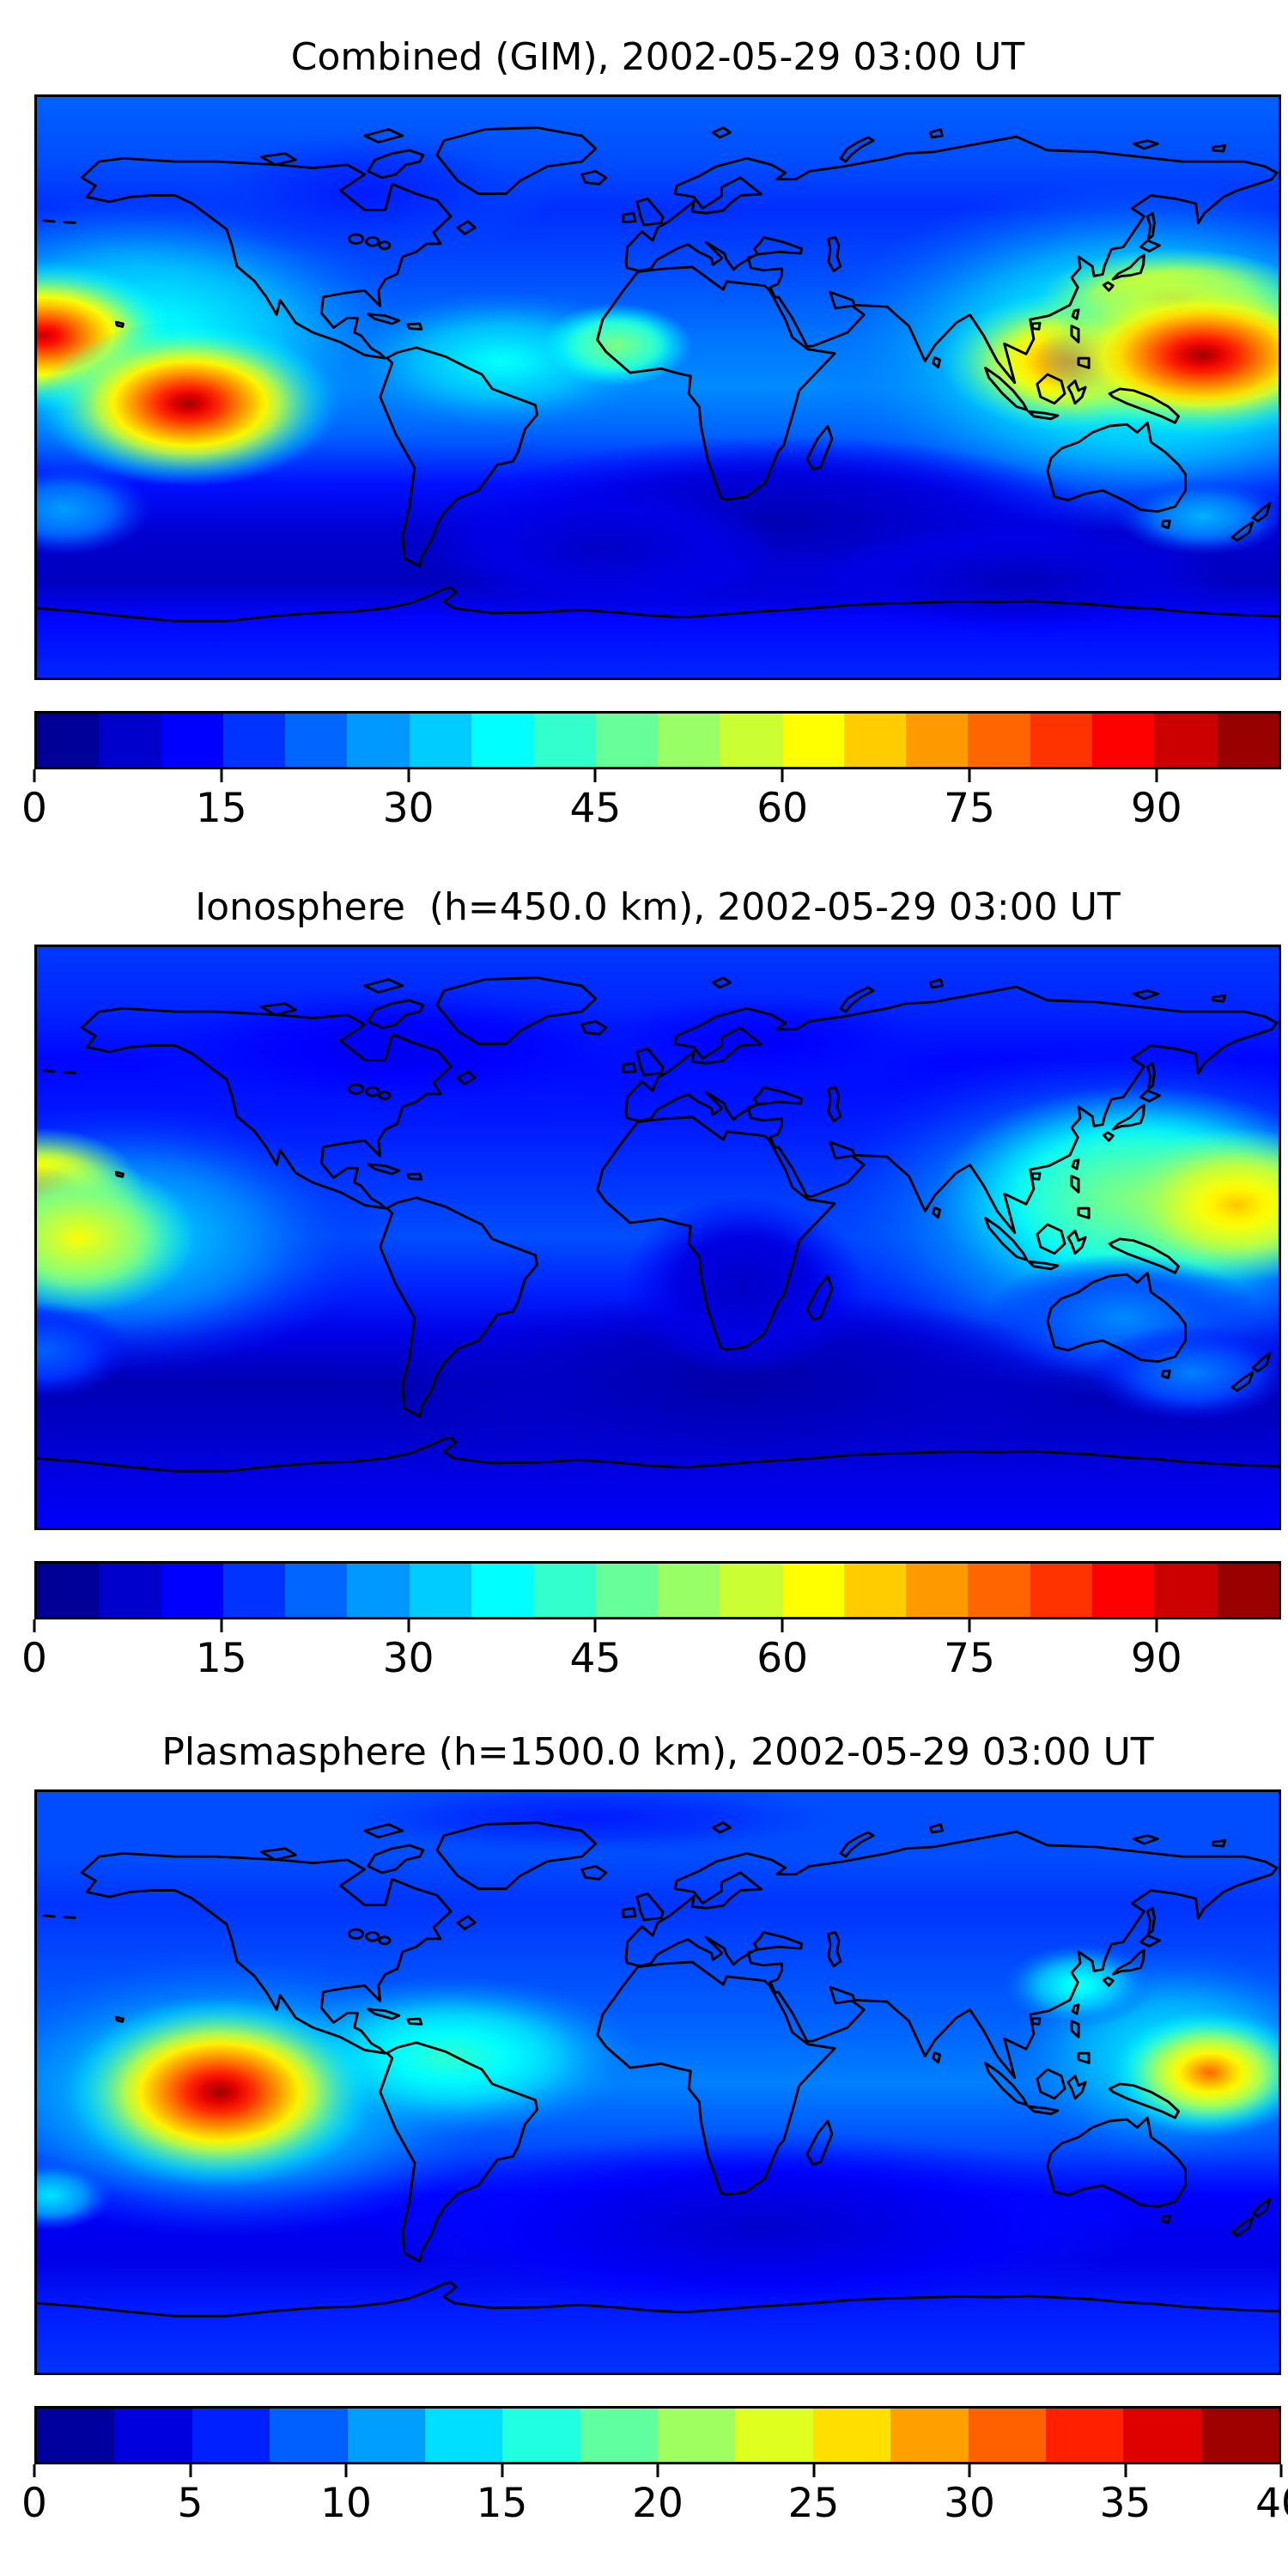 The image size is (1288, 2576). What do you see at coordinates (1192, 1205) in the screenshot?
I see `anomaly-asia-orange-core` at bounding box center [1192, 1205].